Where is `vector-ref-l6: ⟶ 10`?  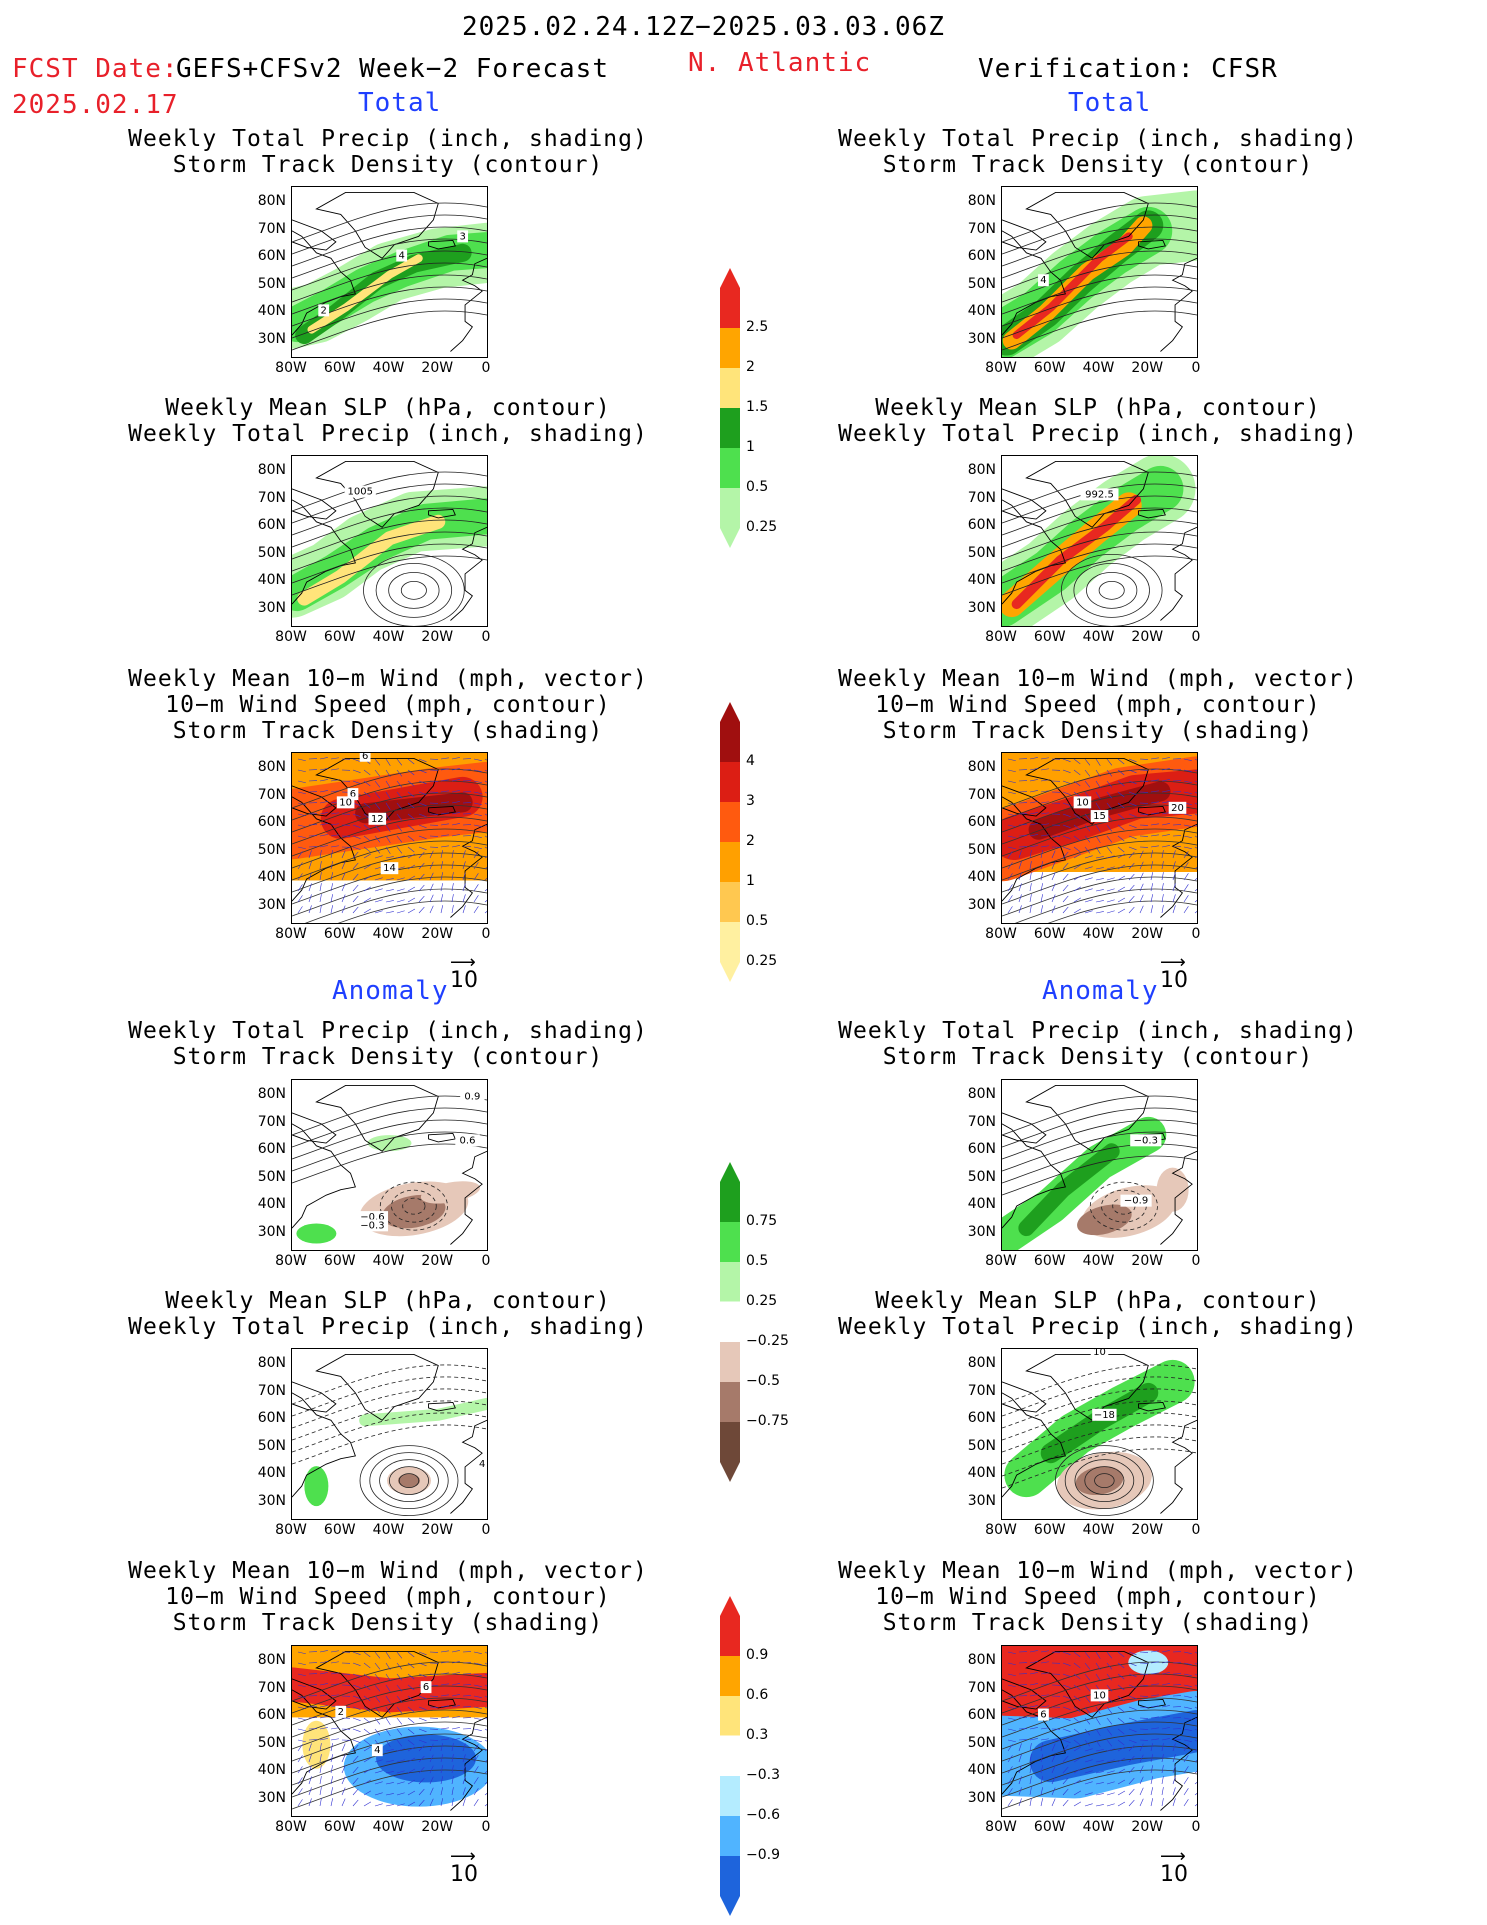
vector-ref-l6: ⟶ 10 is located at coordinates (464, 1867).